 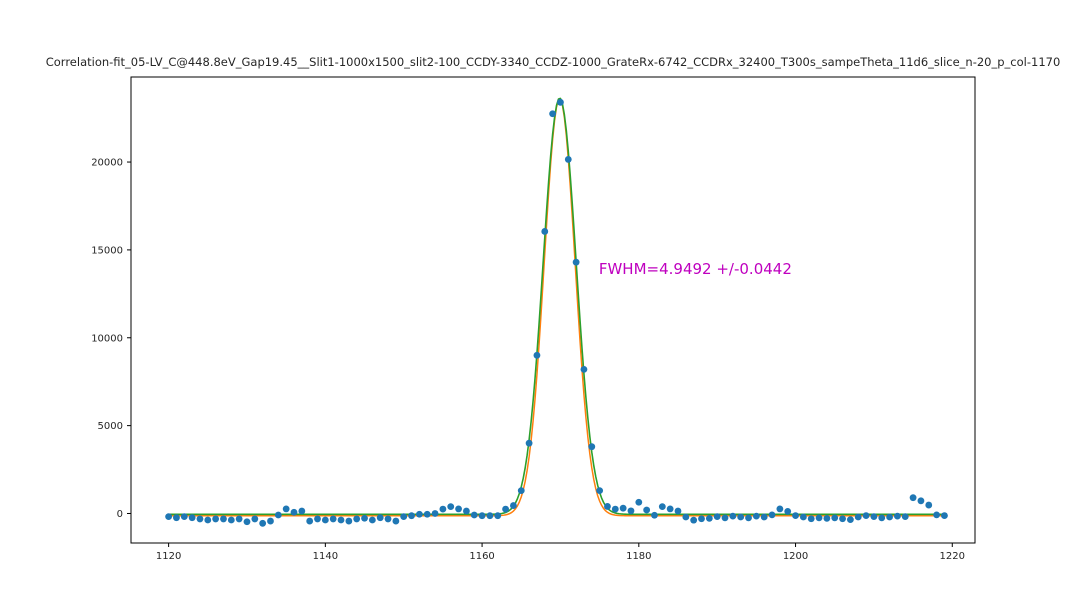 I want to click on y-tick-label: 5000, so click(x=110, y=426).